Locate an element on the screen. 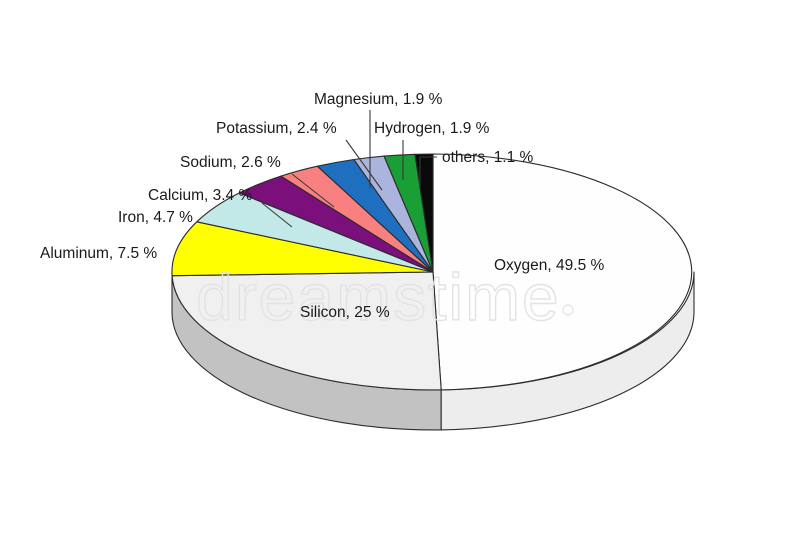 The height and width of the screenshot is (534, 800). pie-slice-aluminum is located at coordinates (302, 249).